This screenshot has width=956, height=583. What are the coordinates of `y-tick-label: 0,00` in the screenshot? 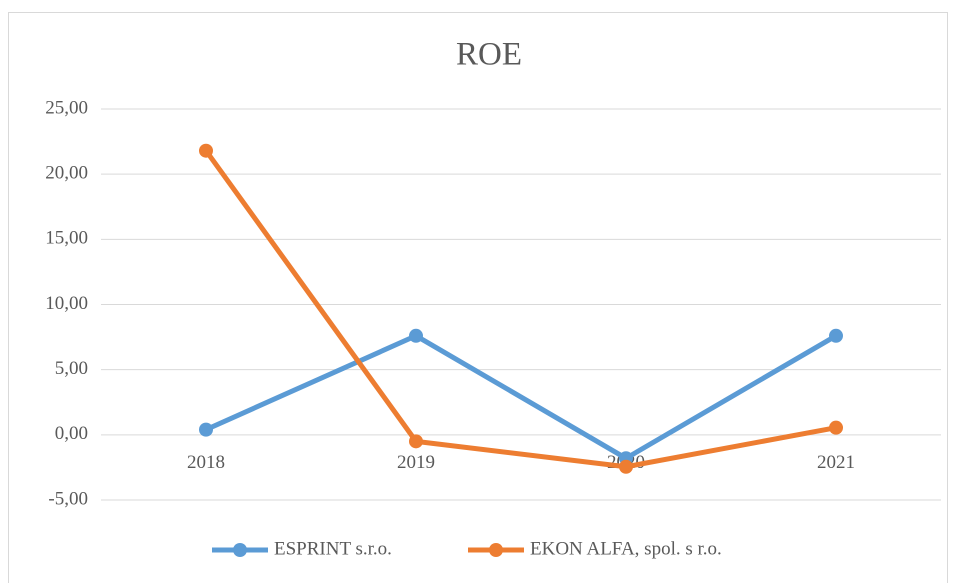 It's located at (71, 433).